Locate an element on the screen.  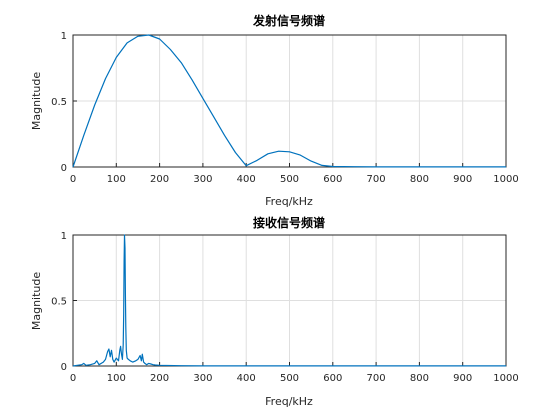
chart-title: 发射信号频谱 is located at coordinates (288, 20).